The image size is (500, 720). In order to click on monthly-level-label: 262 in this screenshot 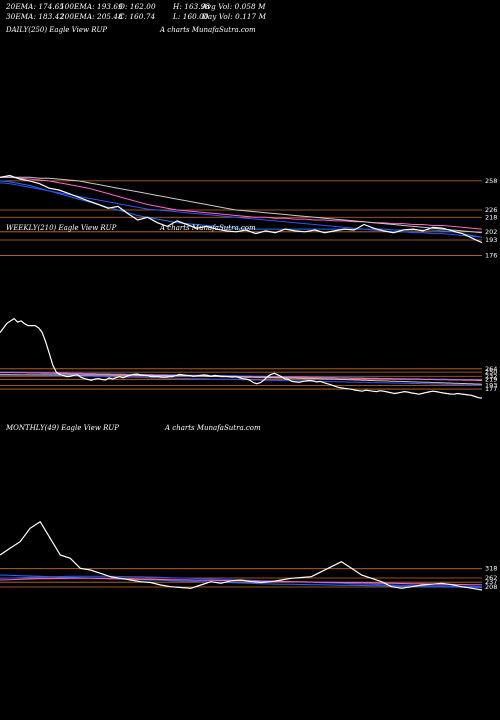, I will do `click(491, 578)`.